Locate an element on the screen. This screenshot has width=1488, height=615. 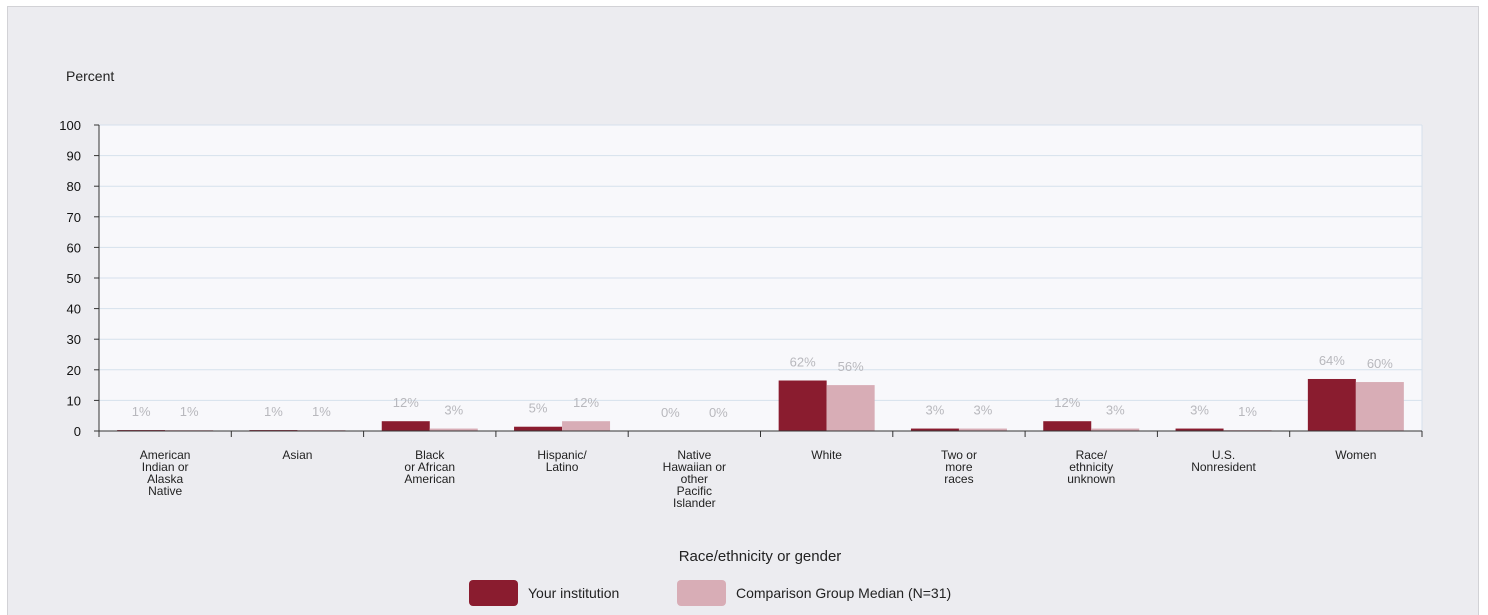
data-label: 62% is located at coordinates (803, 362).